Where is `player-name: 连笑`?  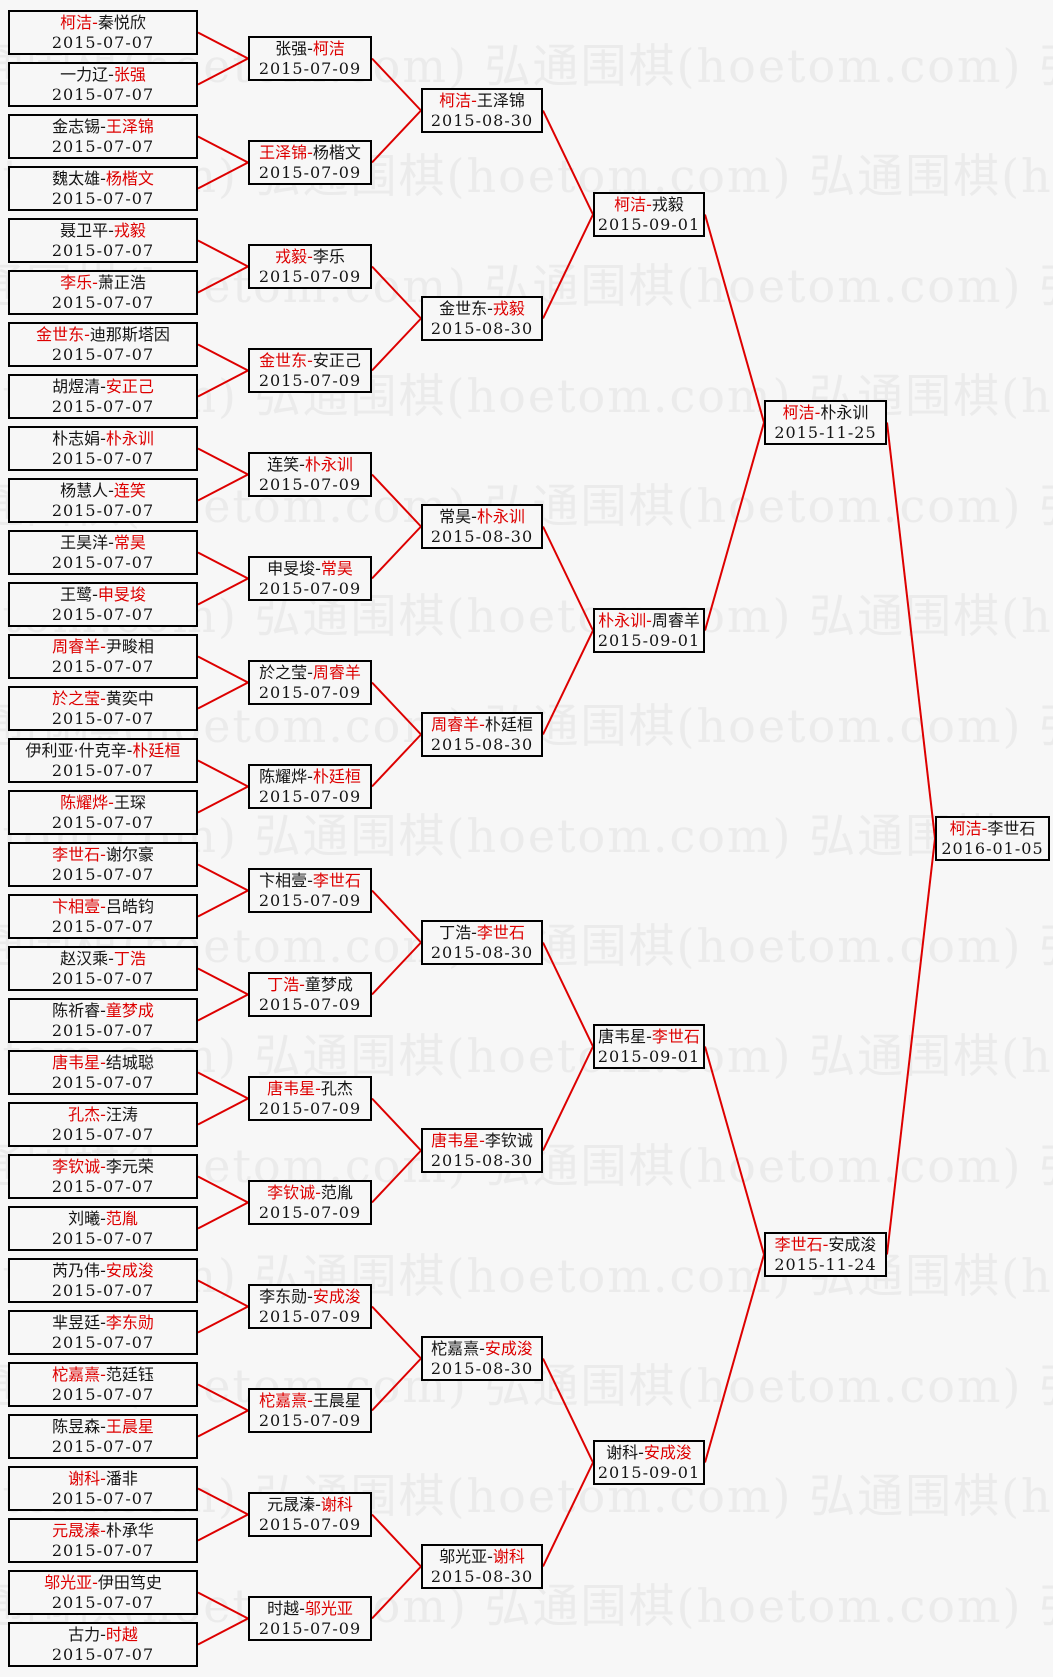
player-name: 连笑 is located at coordinates (283, 464).